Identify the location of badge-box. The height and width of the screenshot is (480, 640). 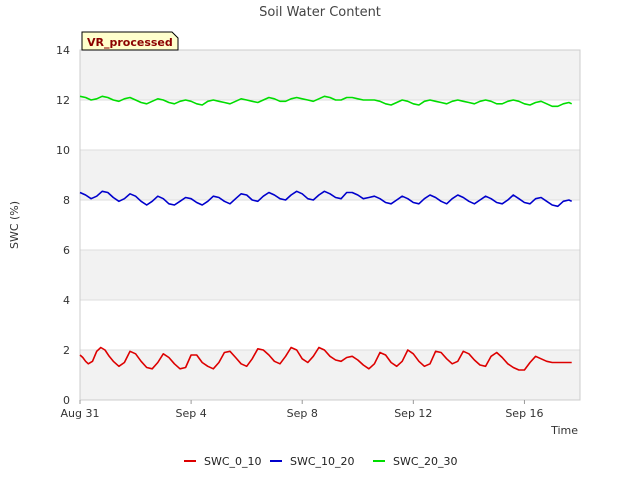
(130, 41).